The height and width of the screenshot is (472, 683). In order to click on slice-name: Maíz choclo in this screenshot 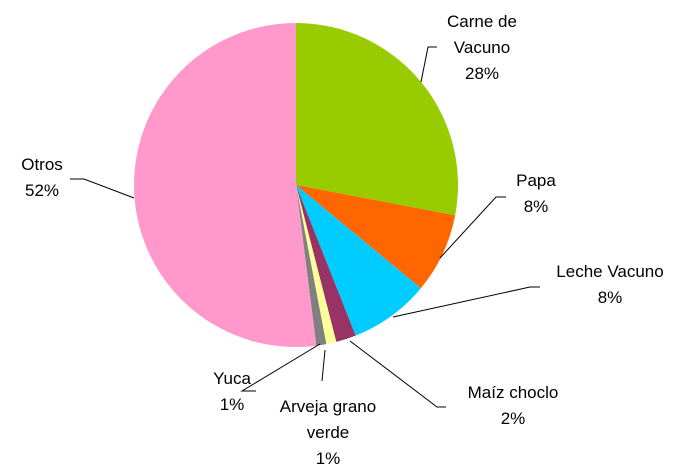, I will do `click(513, 392)`.